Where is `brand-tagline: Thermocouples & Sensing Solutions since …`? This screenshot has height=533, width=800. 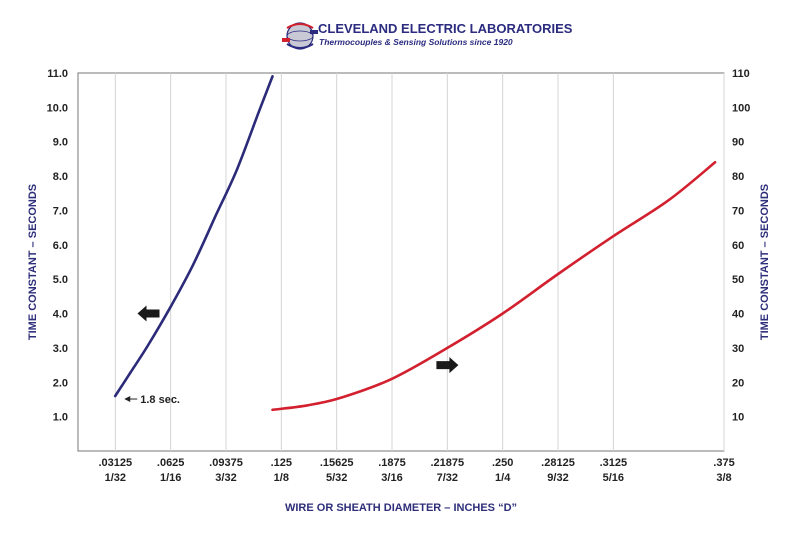
brand-tagline: Thermocouples & Sensing Solutions since … is located at coordinates (416, 42).